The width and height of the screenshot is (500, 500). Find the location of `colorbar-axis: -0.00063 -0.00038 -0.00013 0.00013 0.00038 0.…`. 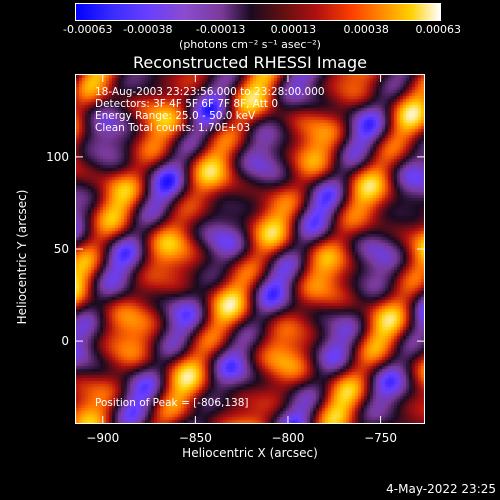

colorbar-axis: -0.00063 -0.00038 -0.00013 0.00013 0.00038 0.… is located at coordinates (262, 29).